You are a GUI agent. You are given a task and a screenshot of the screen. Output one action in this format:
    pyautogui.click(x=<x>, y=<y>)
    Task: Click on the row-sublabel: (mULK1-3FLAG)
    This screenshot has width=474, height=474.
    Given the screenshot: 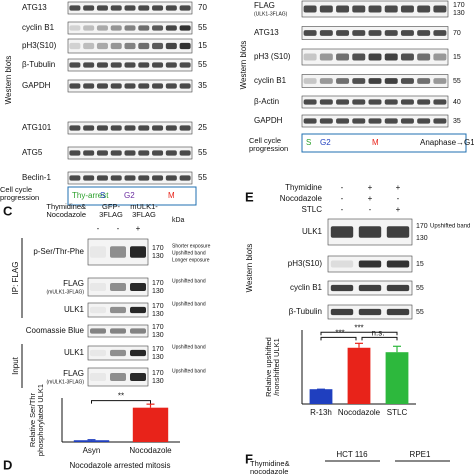 What is the action you would take?
    pyautogui.click(x=65, y=292)
    